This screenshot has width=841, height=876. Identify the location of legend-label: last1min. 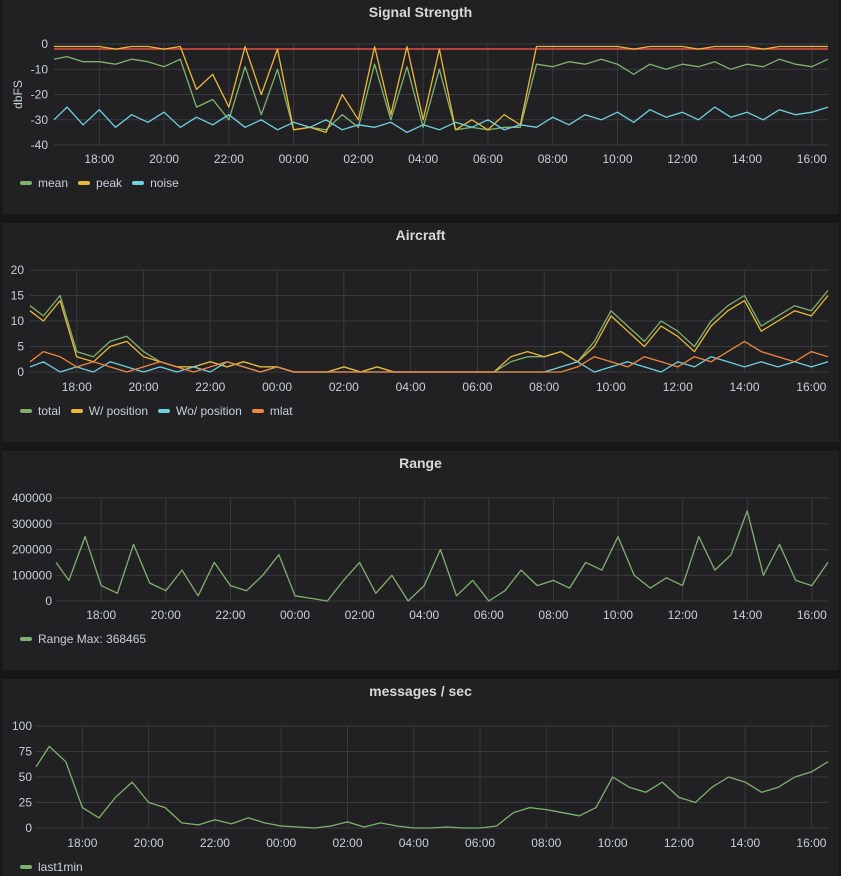
(60, 867).